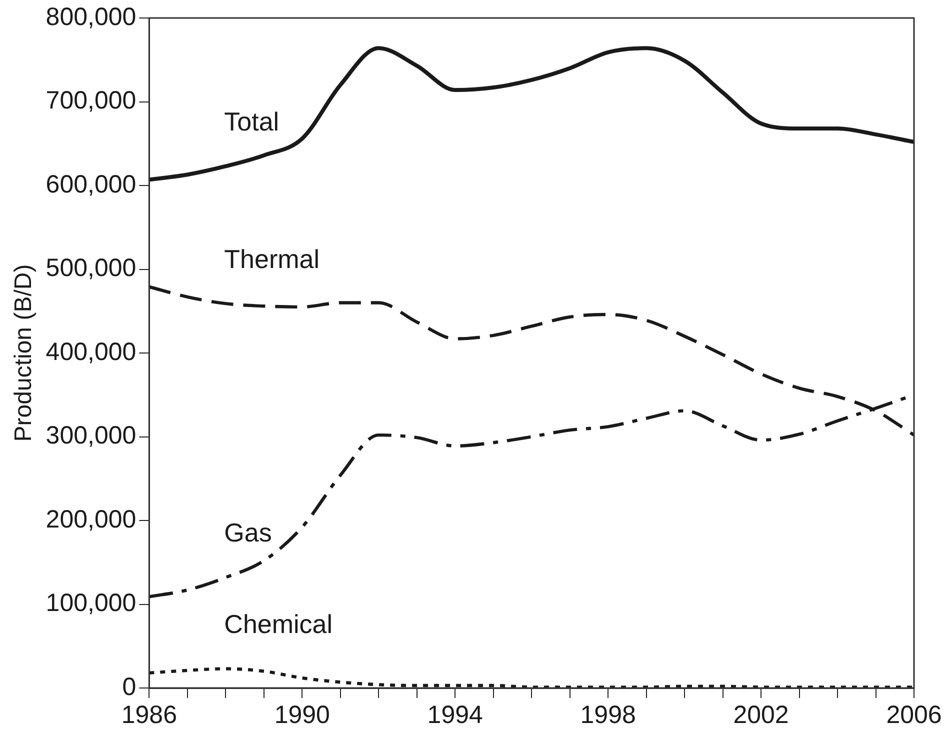 The image size is (952, 738). I want to click on y-tick-label: 0, so click(129, 686).